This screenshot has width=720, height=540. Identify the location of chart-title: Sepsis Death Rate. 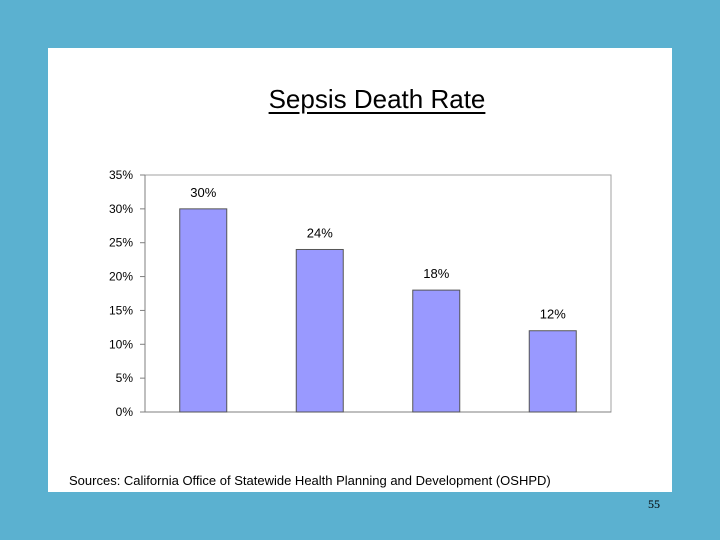
(377, 99).